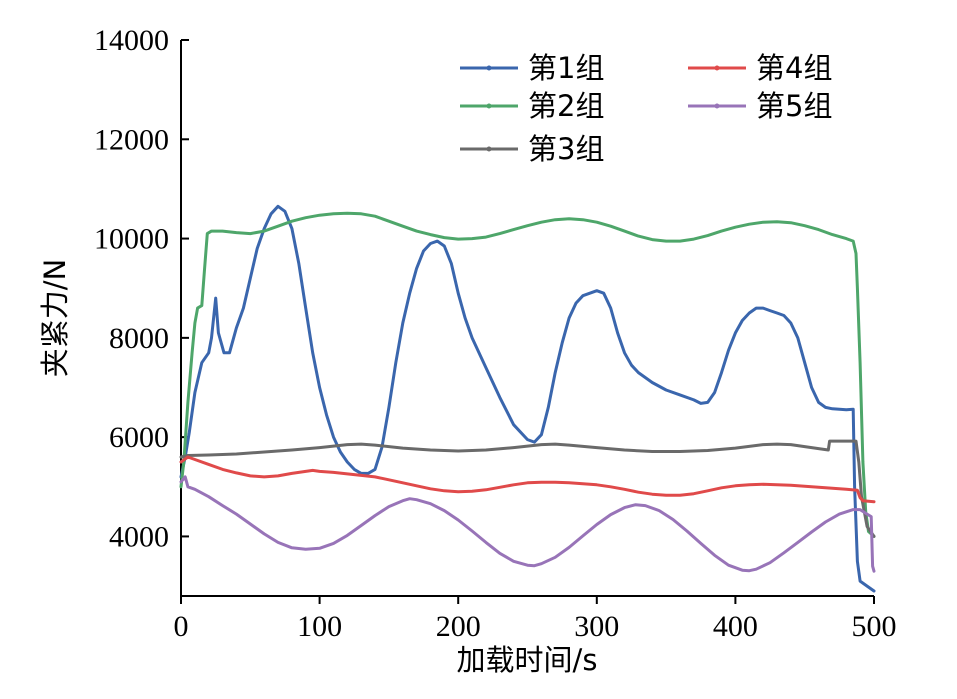  What do you see at coordinates (566, 68) in the screenshot?
I see `legend-label-1: 第1组` at bounding box center [566, 68].